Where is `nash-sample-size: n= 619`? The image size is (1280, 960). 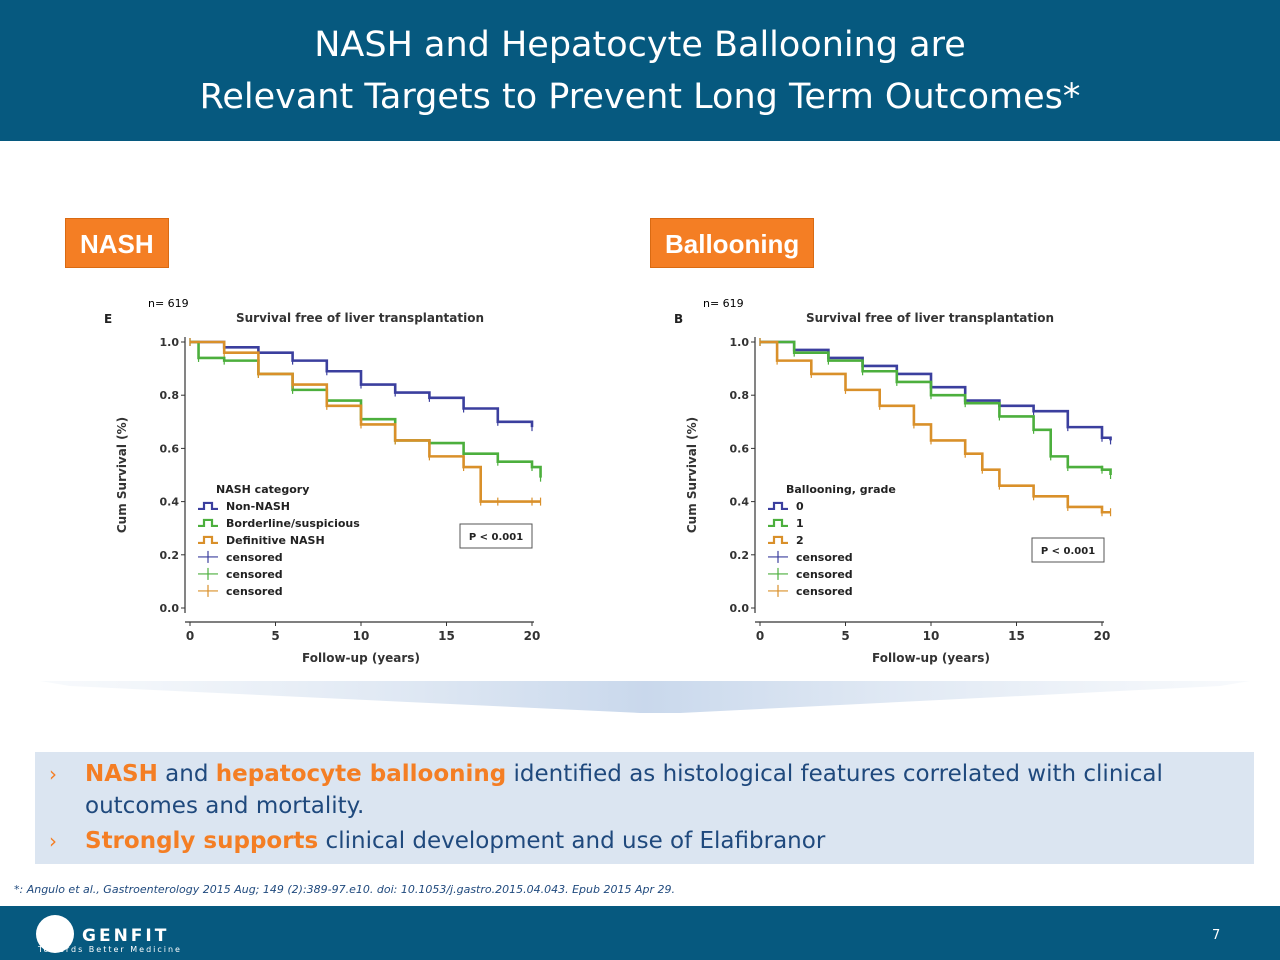
nash-sample-size: n= 619 is located at coordinates (168, 303).